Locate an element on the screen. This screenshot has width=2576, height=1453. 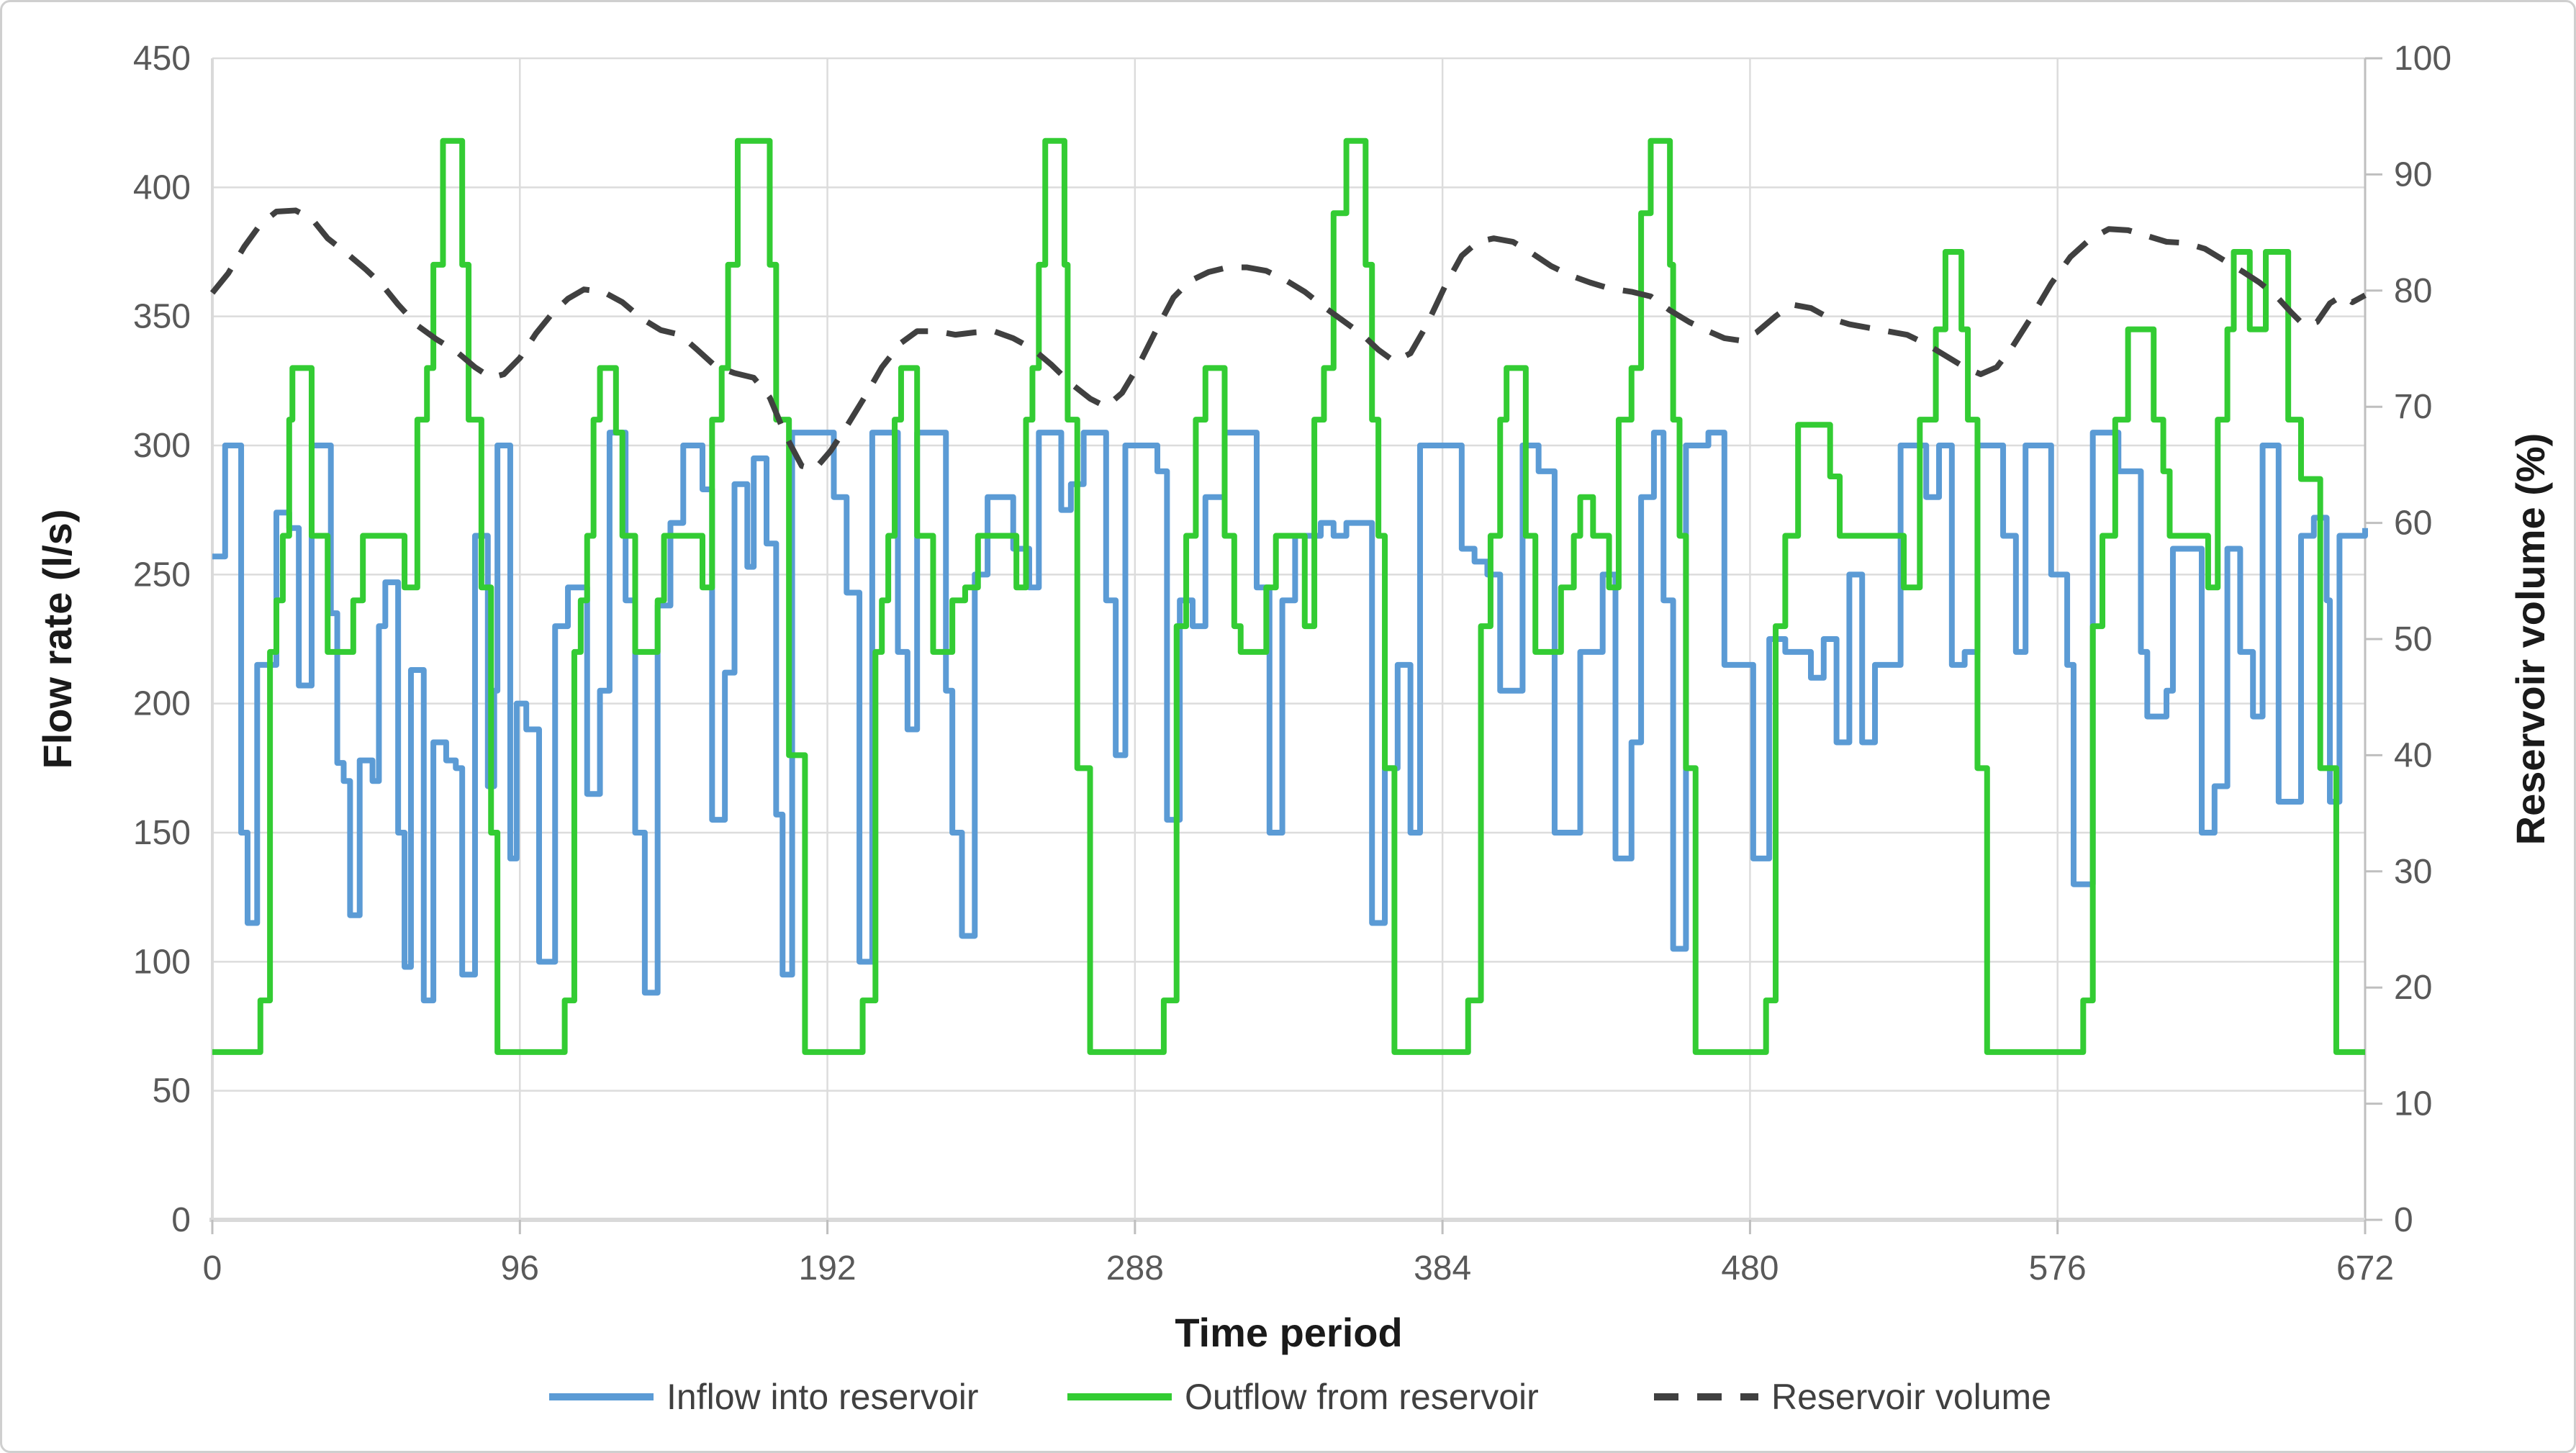
y-right-tick-label: 0 is located at coordinates (2403, 1220).